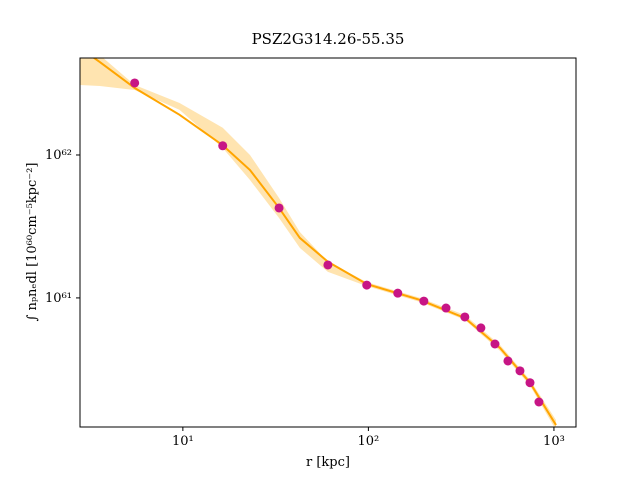  What do you see at coordinates (32, 242) in the screenshot?
I see `y-axis-label: ∫ nₚnₑdl [10⁶⁰cm⁻⁵kpc⁻²]` at bounding box center [32, 242].